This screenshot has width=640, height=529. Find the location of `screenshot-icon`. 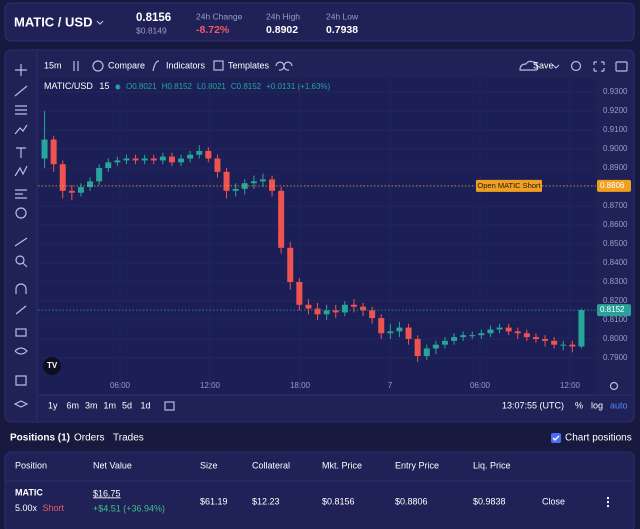

screenshot-icon is located at coordinates (621, 66).